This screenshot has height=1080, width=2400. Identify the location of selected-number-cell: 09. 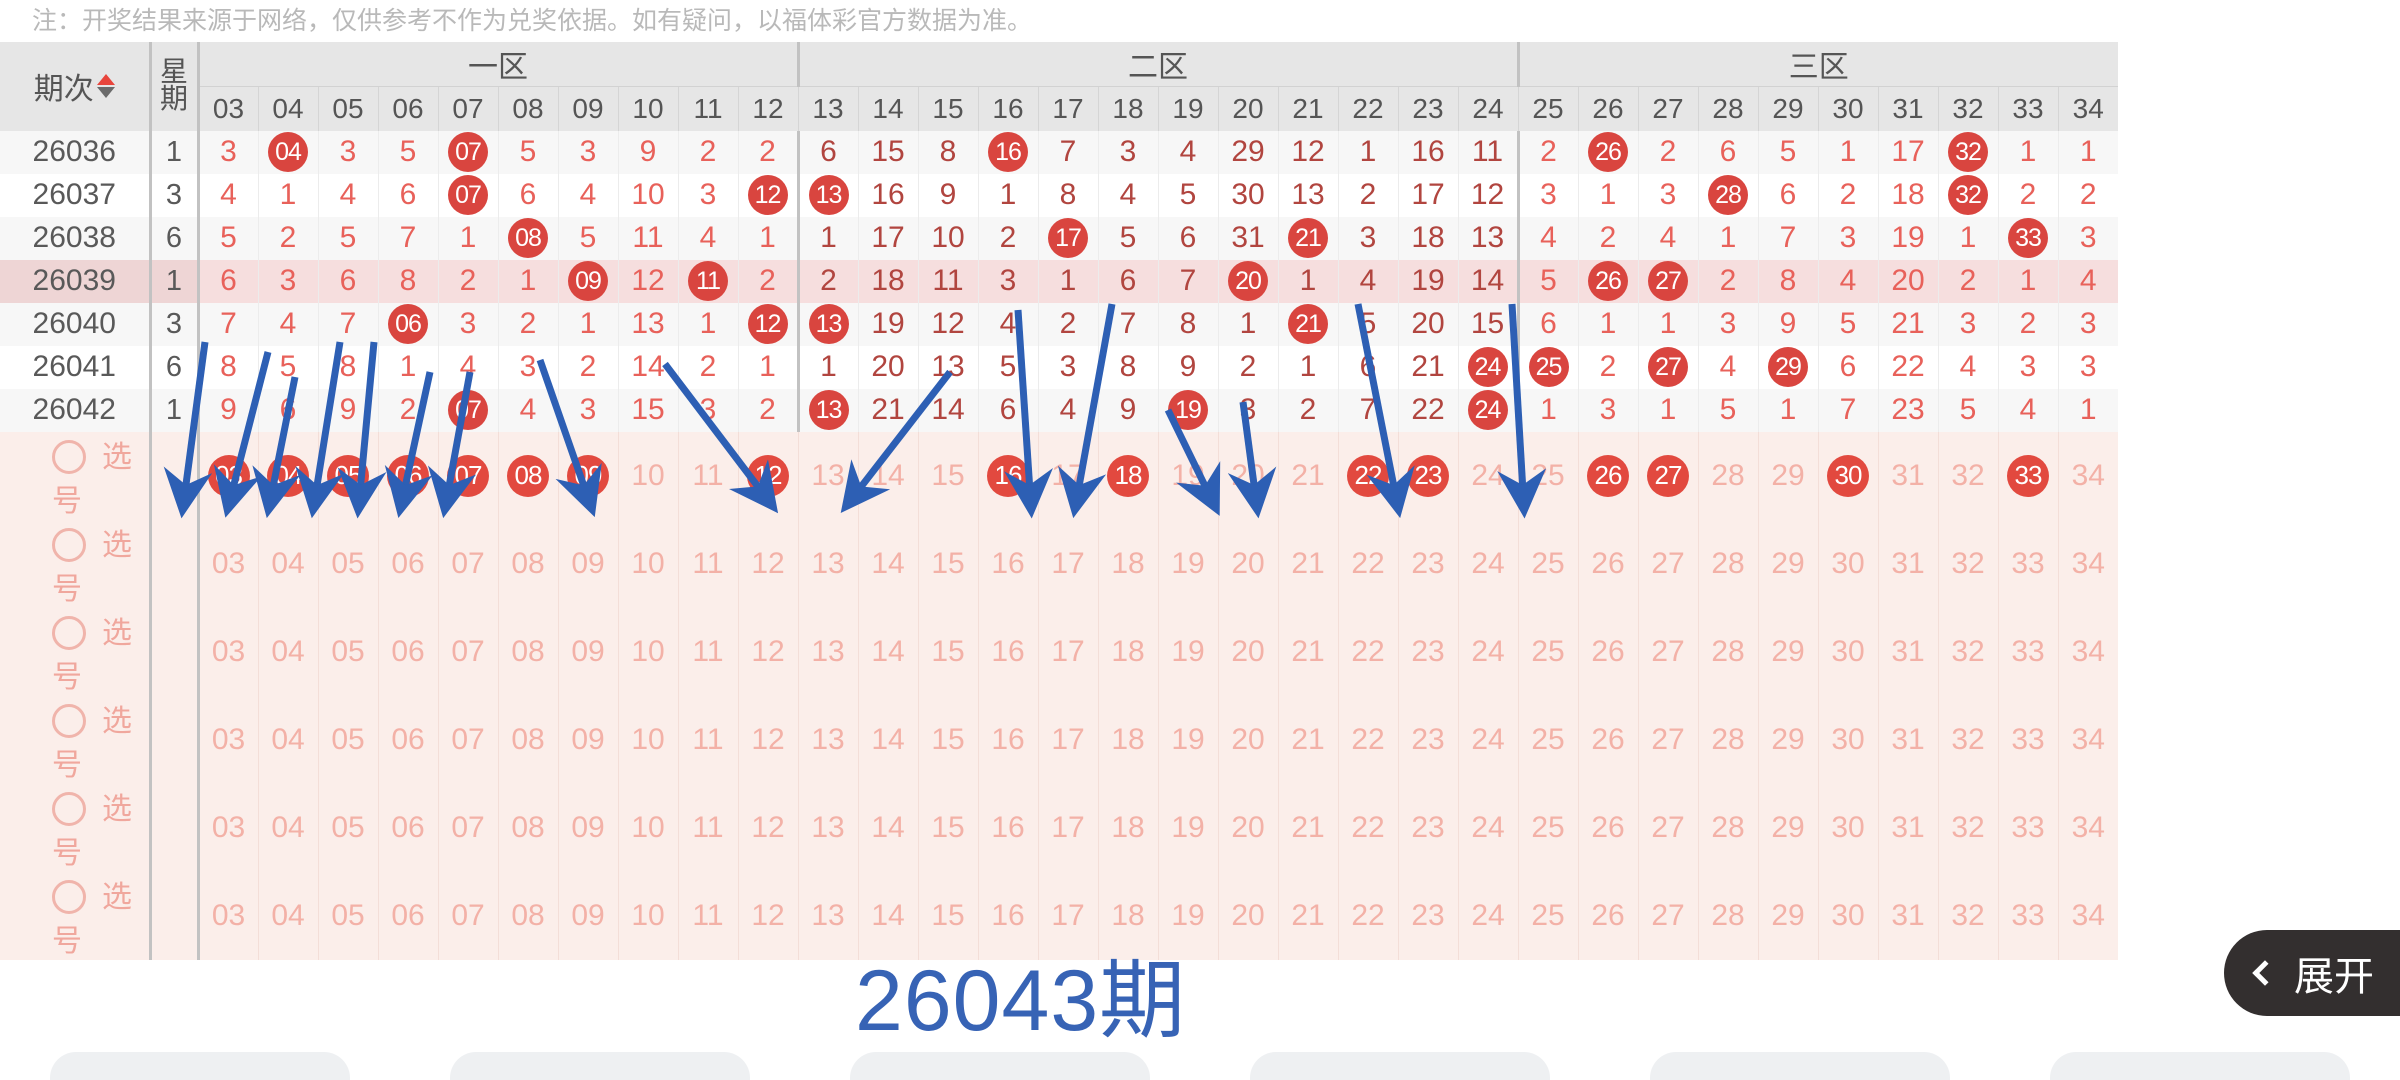
(587, 475).